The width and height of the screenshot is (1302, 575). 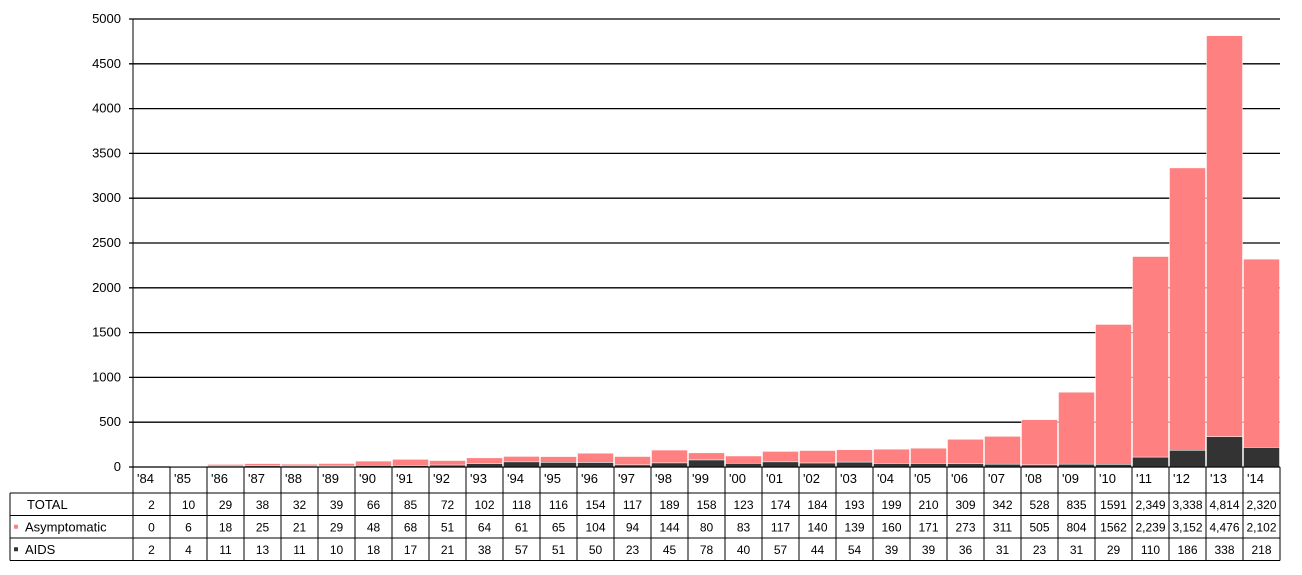 What do you see at coordinates (1107, 478) in the screenshot?
I see `x-tick-label: '10` at bounding box center [1107, 478].